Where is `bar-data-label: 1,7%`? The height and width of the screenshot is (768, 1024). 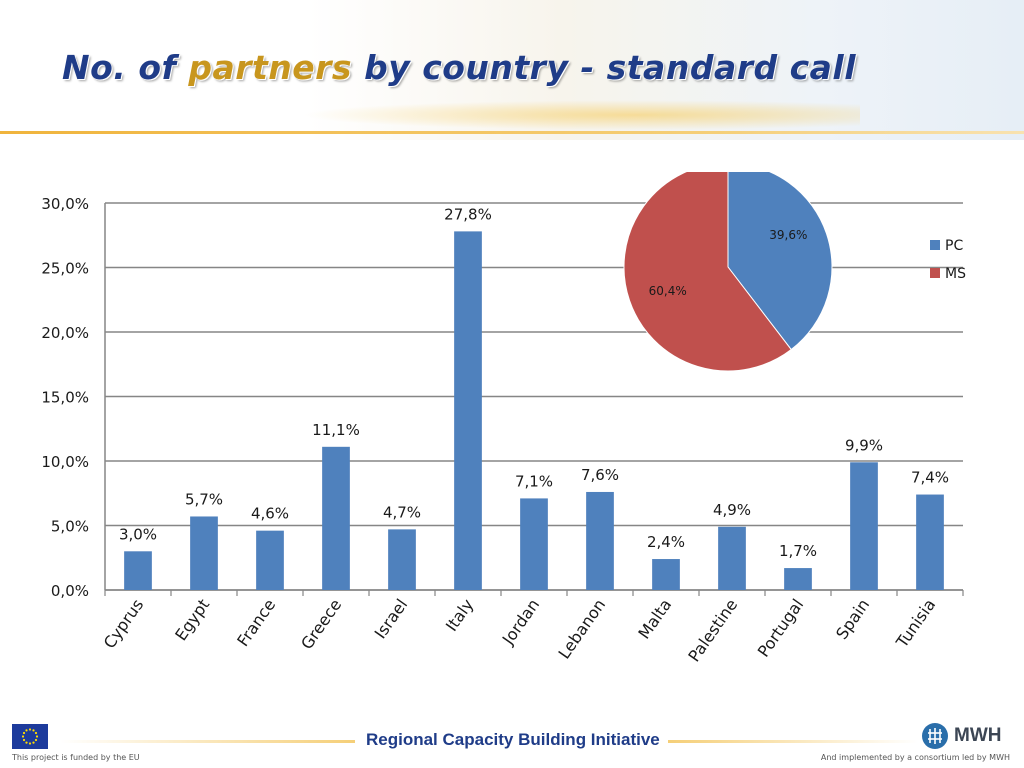
bar-data-label: 1,7% is located at coordinates (798, 551).